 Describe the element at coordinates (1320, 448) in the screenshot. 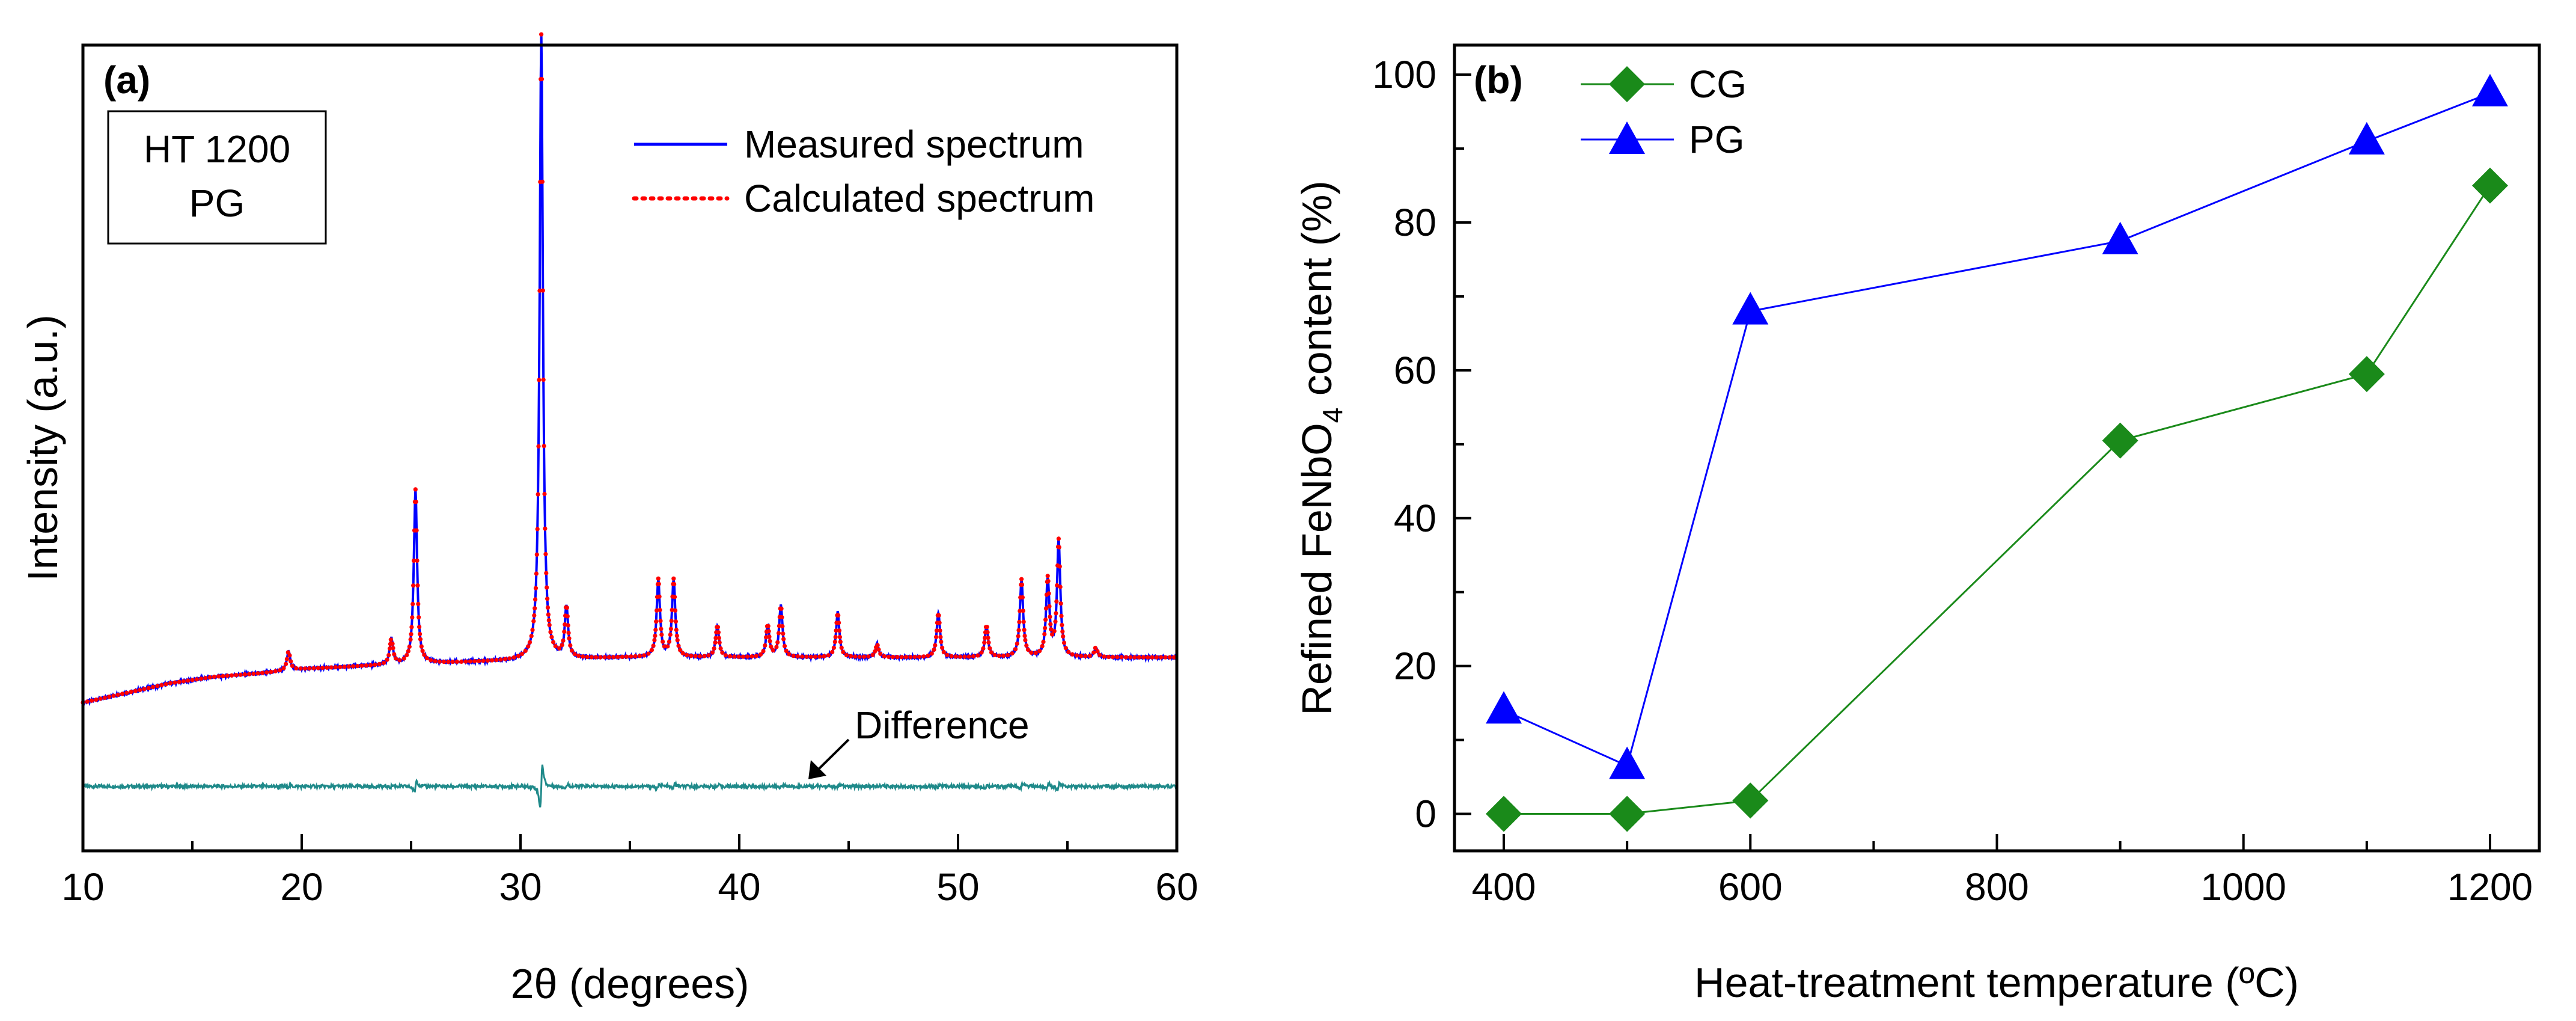

I see `panel-b-y-axis-title: Refined FeNbO4 content (%)` at that location.